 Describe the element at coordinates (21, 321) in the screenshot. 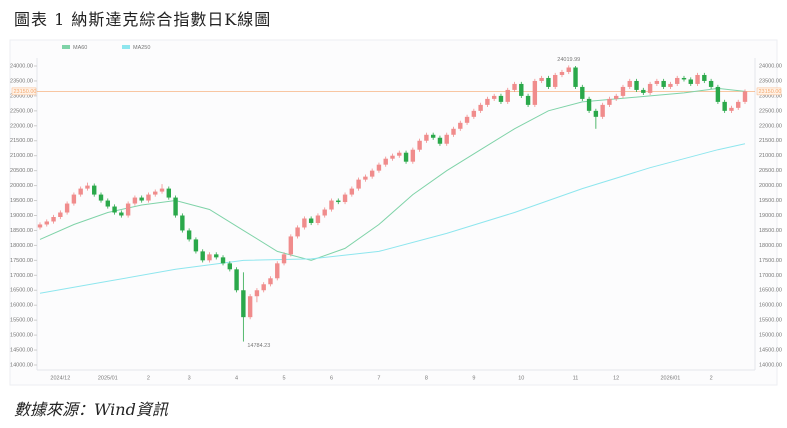

I see `y-tick-label: 15500.00` at that location.